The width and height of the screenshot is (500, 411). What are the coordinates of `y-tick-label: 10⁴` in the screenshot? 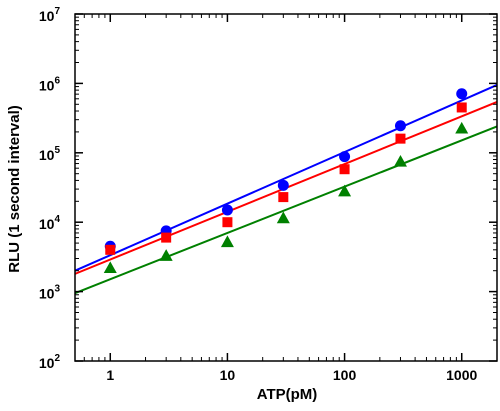 It's located at (50, 223).